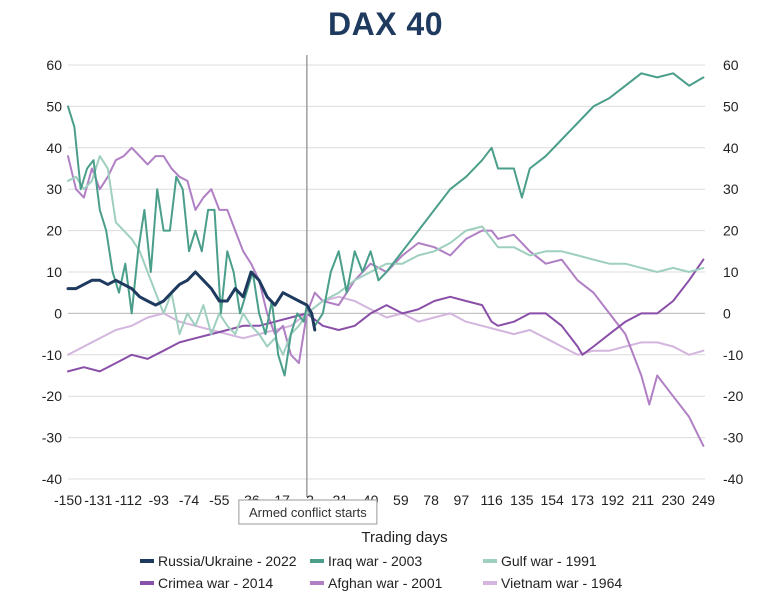  What do you see at coordinates (52, 438) in the screenshot?
I see `y-tick-label-left: -30` at bounding box center [52, 438].